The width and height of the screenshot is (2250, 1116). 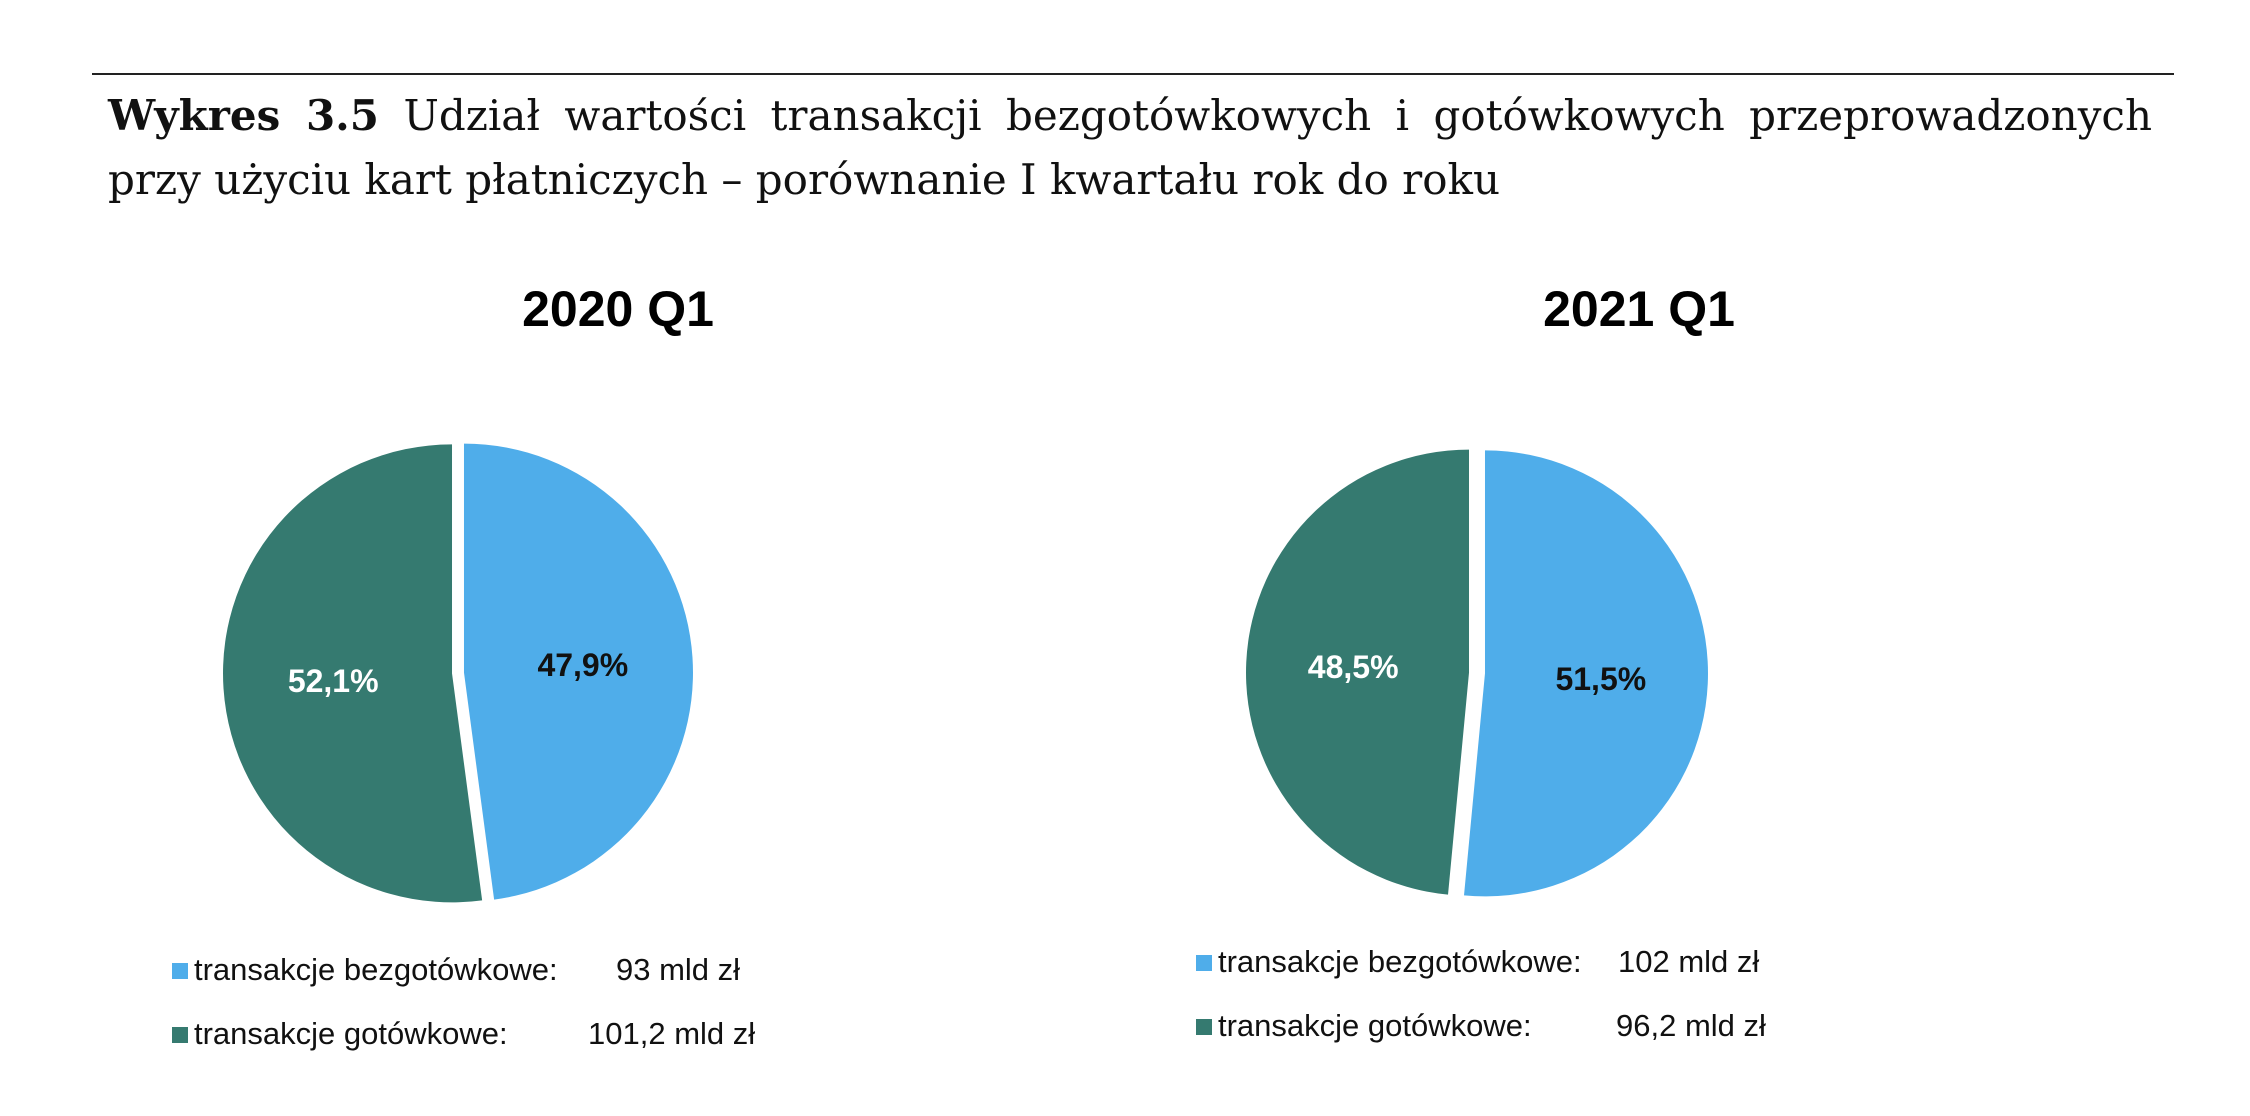 I want to click on data-label-gotowkowe: 48,5%, so click(x=1353, y=667).